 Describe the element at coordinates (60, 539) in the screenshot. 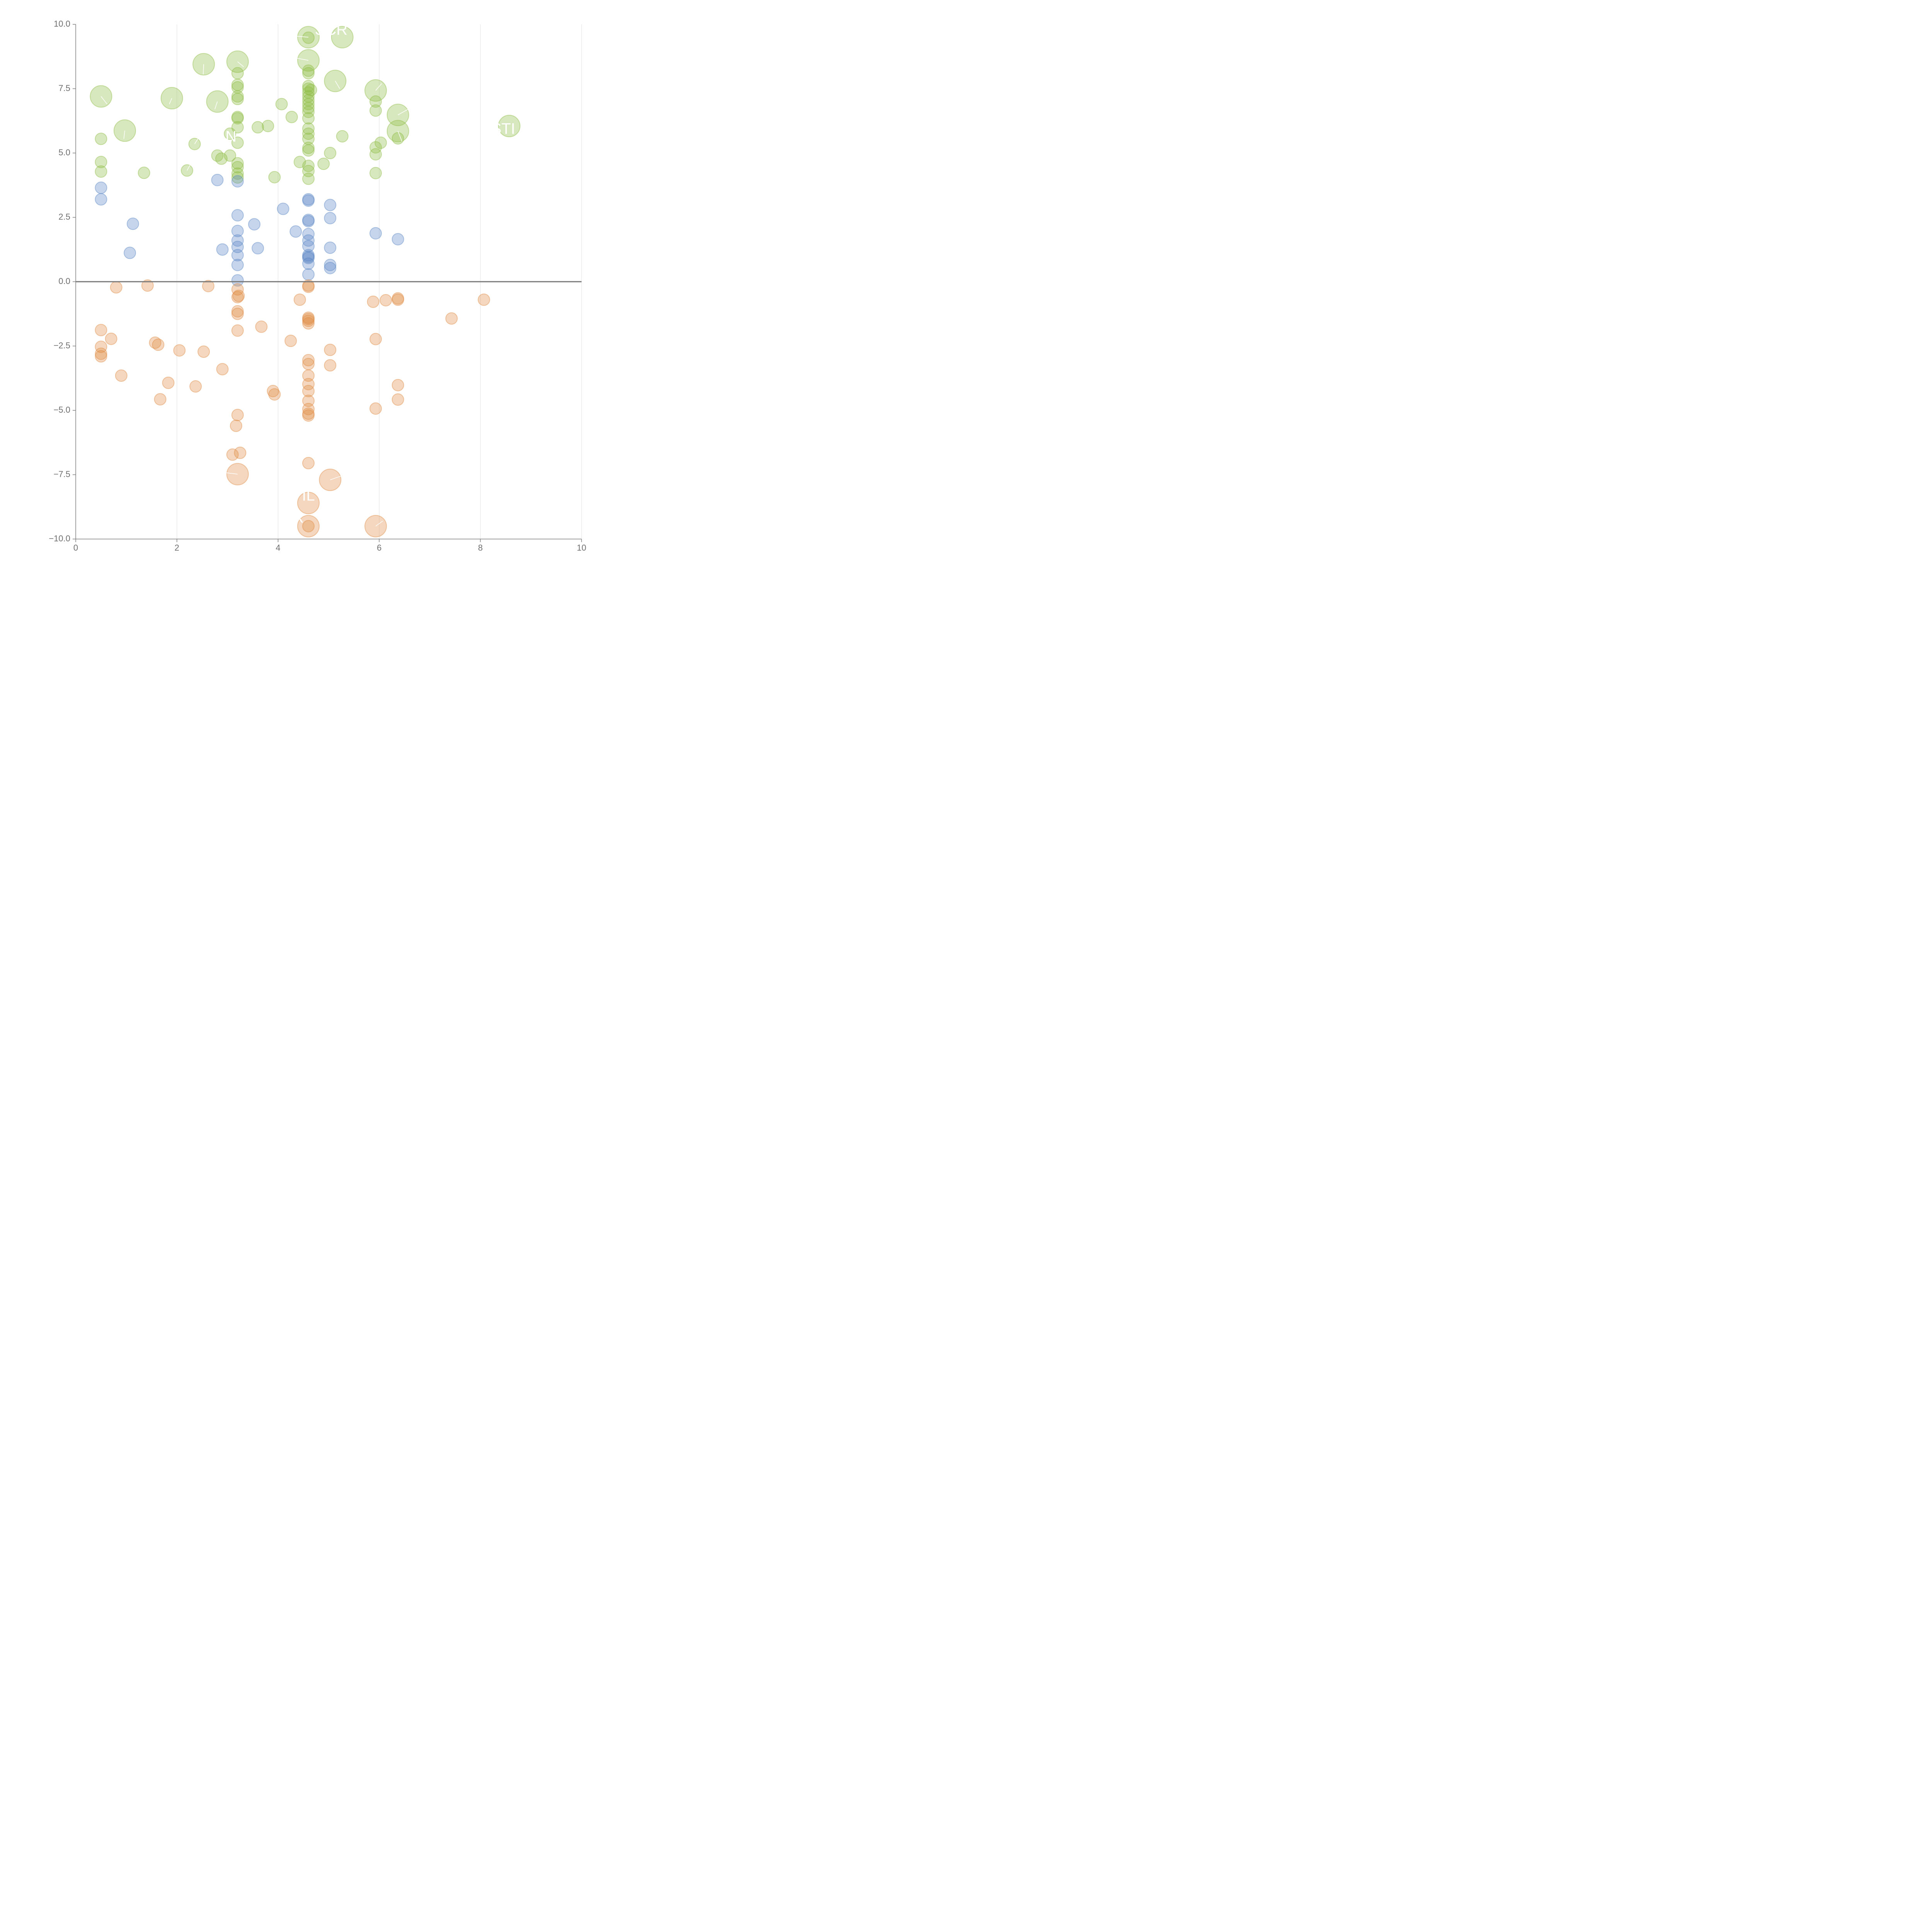

I see `y-tick-label: −10.0` at that location.